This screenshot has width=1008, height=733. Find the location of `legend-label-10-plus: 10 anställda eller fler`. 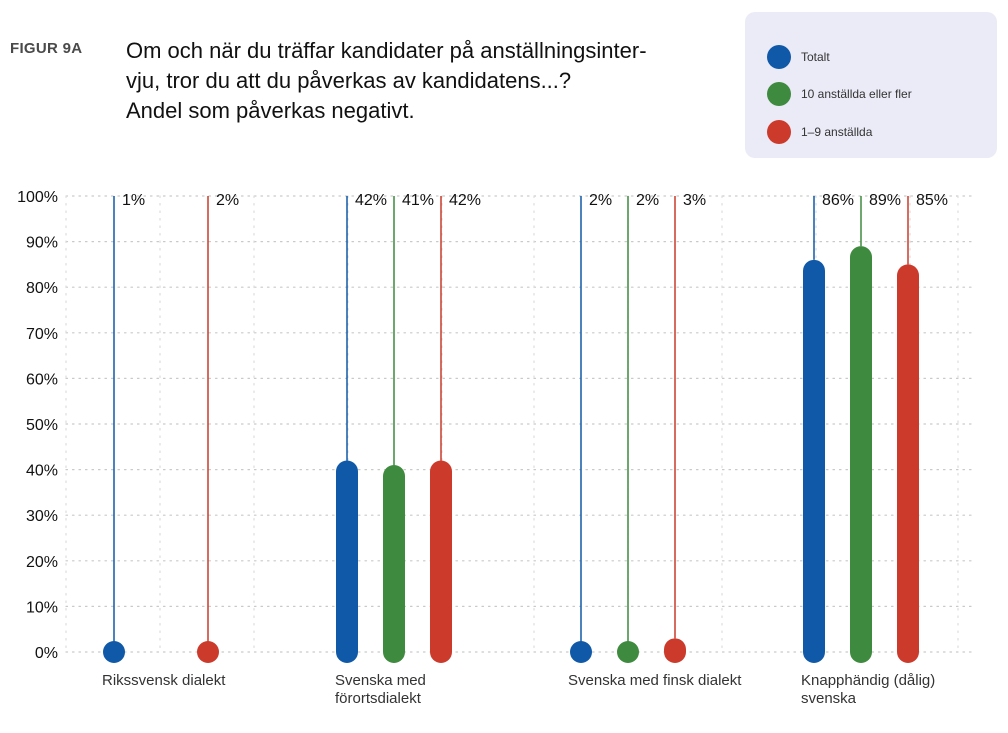

legend-label-10-plus: 10 anställda eller fler is located at coordinates (856, 94).